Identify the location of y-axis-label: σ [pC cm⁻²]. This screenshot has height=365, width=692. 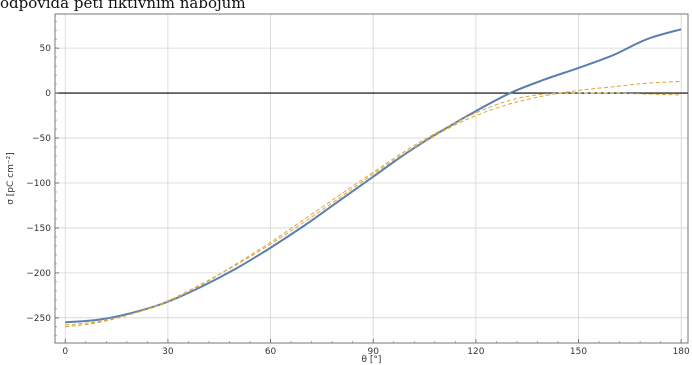
(11, 178).